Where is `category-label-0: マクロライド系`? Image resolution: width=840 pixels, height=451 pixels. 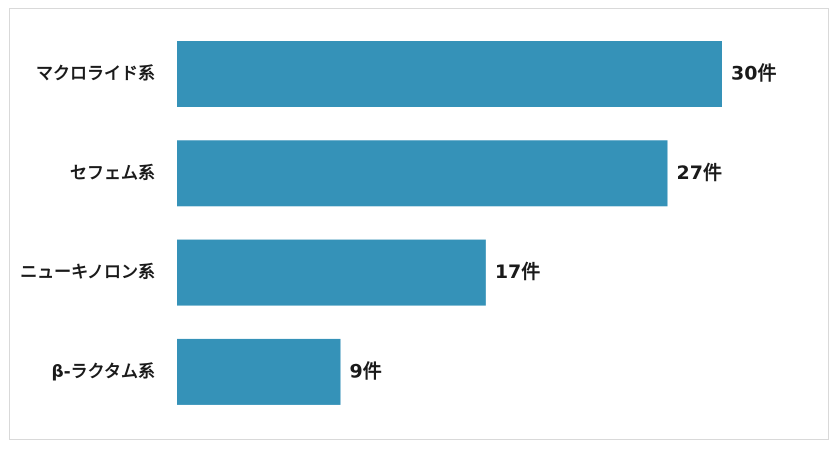
category-label-0: マクロライド系 is located at coordinates (95, 74).